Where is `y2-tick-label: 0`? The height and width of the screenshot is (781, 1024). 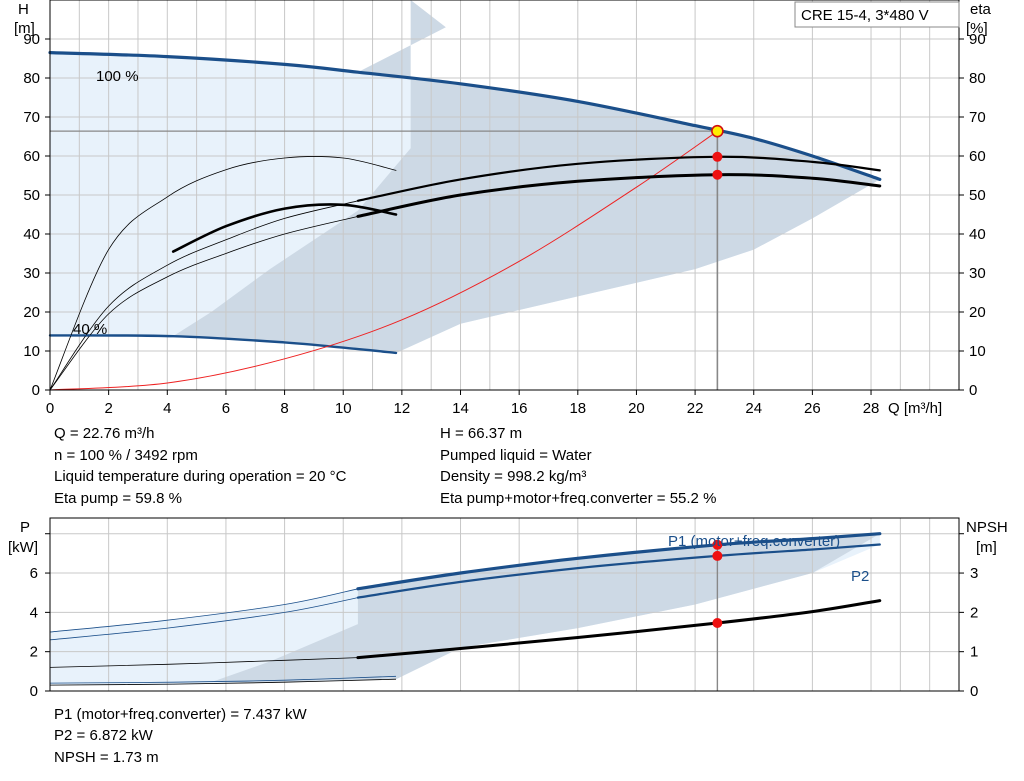
y2-tick-label: 0 is located at coordinates (973, 390).